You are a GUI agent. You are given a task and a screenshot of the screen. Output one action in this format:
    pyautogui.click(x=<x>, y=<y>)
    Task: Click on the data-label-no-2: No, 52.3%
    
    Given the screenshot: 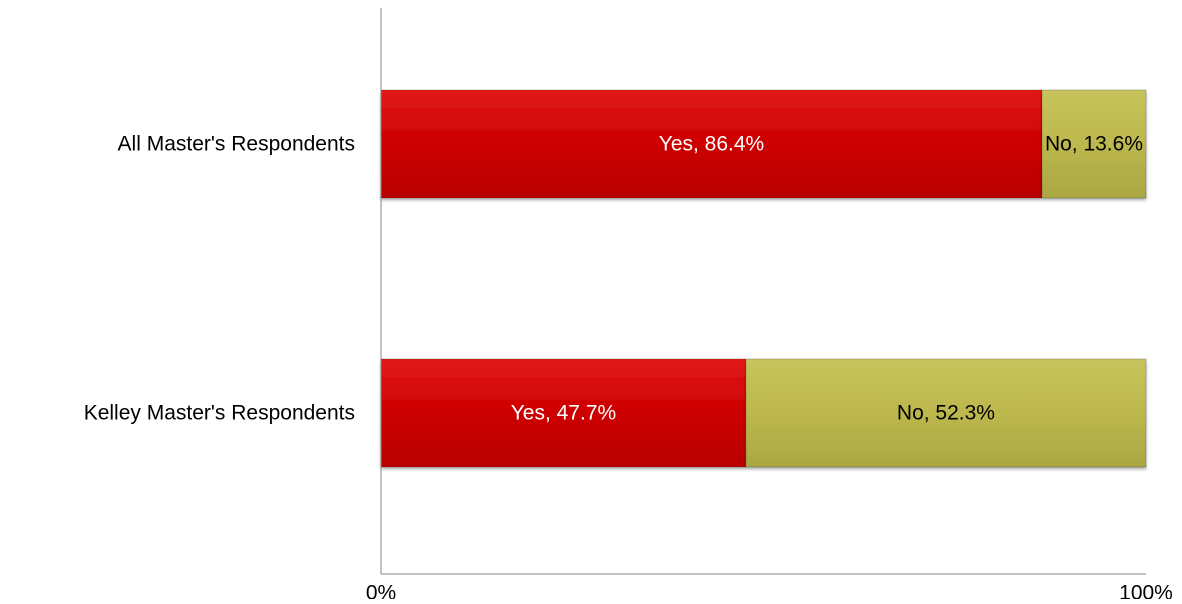 What is the action you would take?
    pyautogui.click(x=946, y=413)
    